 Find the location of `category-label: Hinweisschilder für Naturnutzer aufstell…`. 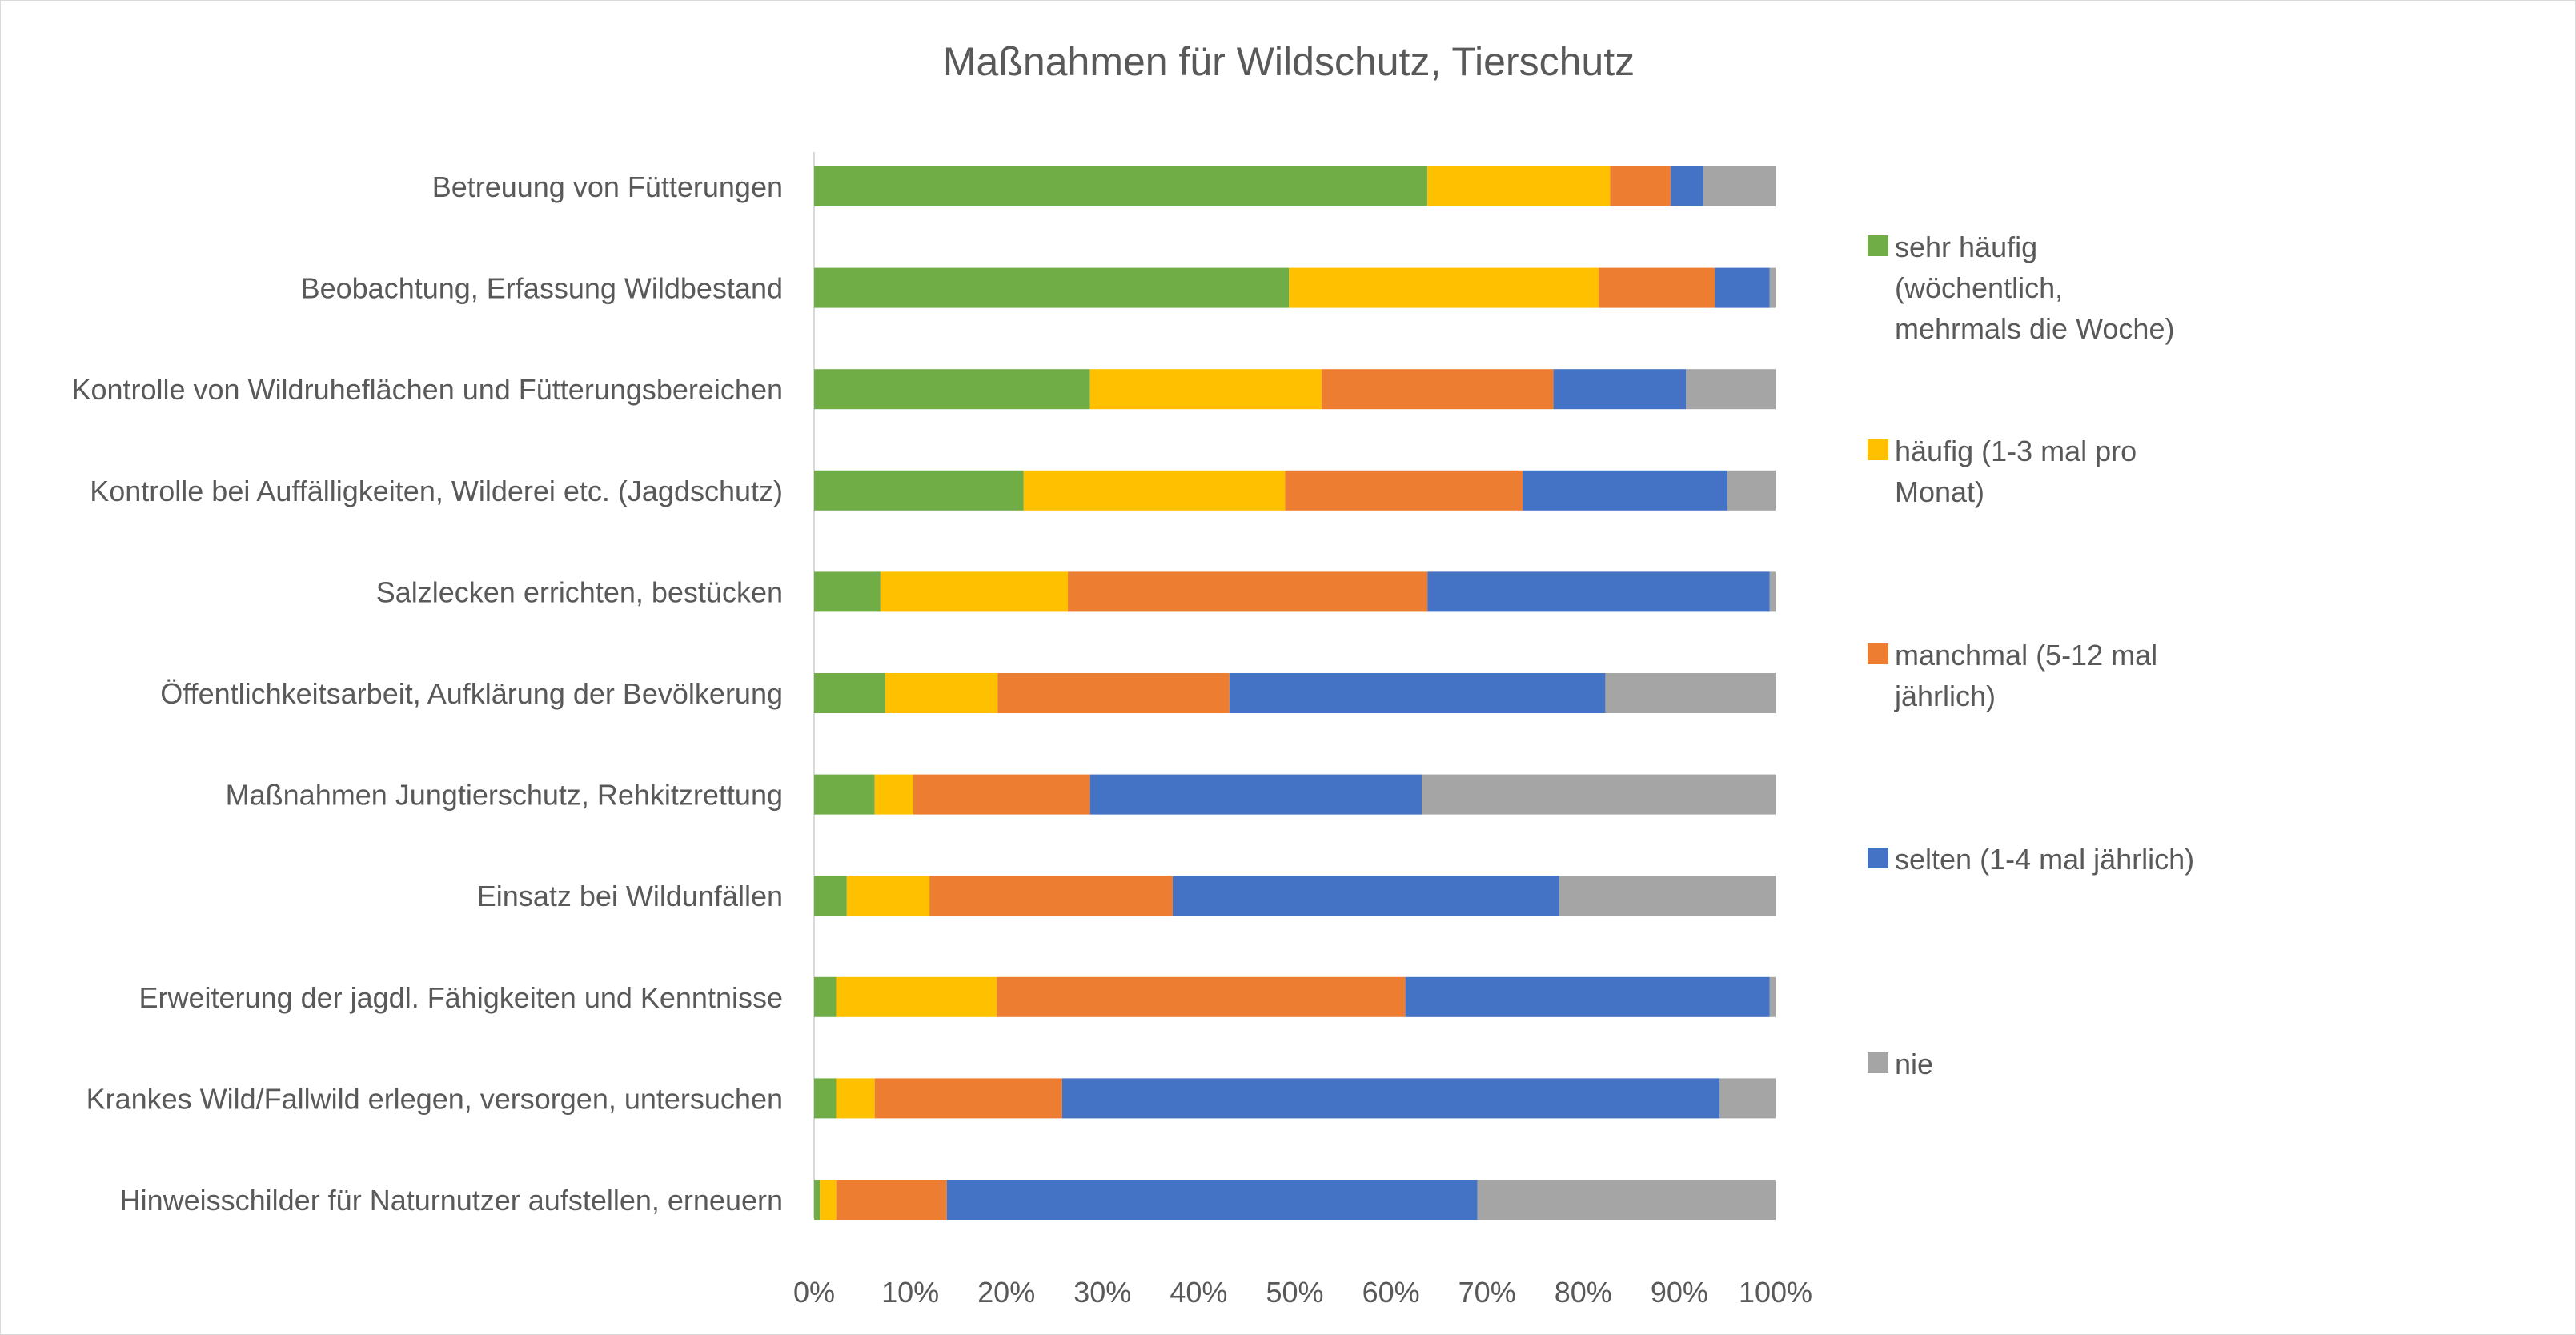

category-label: Hinweisschilder für Naturnutzer aufstell… is located at coordinates (451, 1201).